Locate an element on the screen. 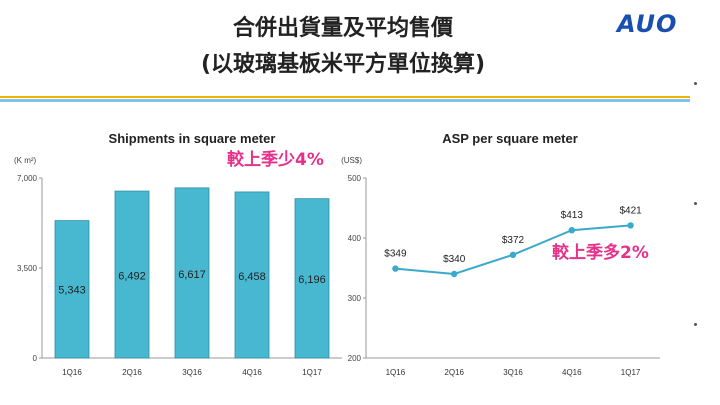 This screenshot has width=720, height=405. asp-value-label: $372 is located at coordinates (513, 240).